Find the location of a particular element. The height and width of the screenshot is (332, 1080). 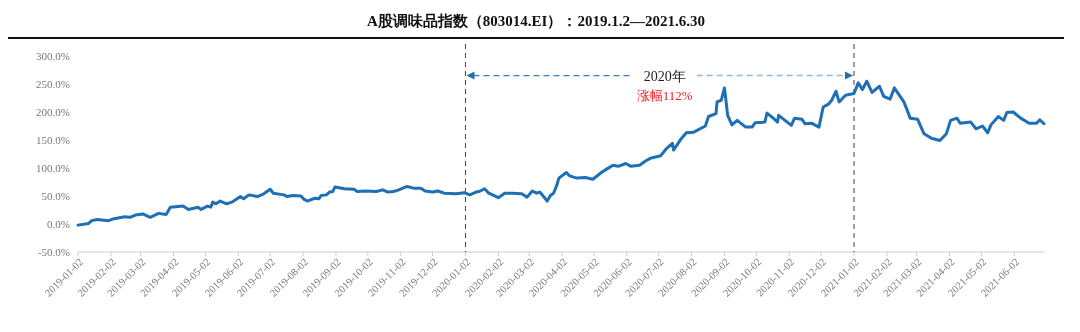

y-tick-label: 50.0% is located at coordinates (55, 195).